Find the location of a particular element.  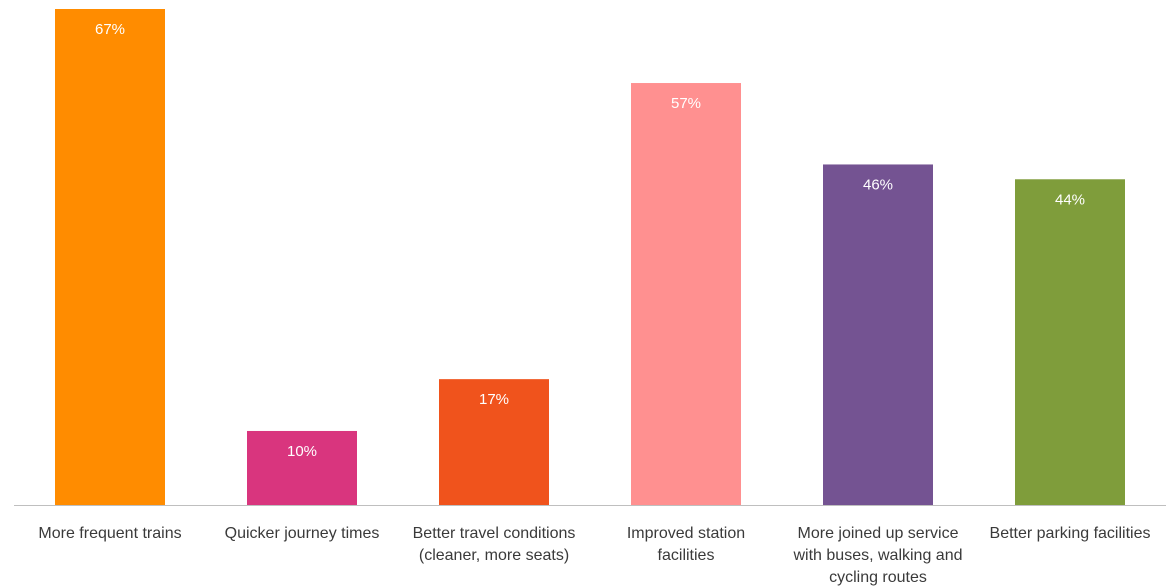

category-label-1: More frequent trains is located at coordinates (109, 533).